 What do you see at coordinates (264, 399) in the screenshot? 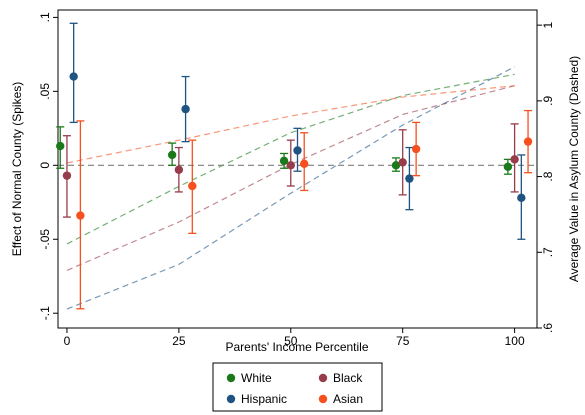
I see `legend-label-hispanic: Hispanic` at bounding box center [264, 399].